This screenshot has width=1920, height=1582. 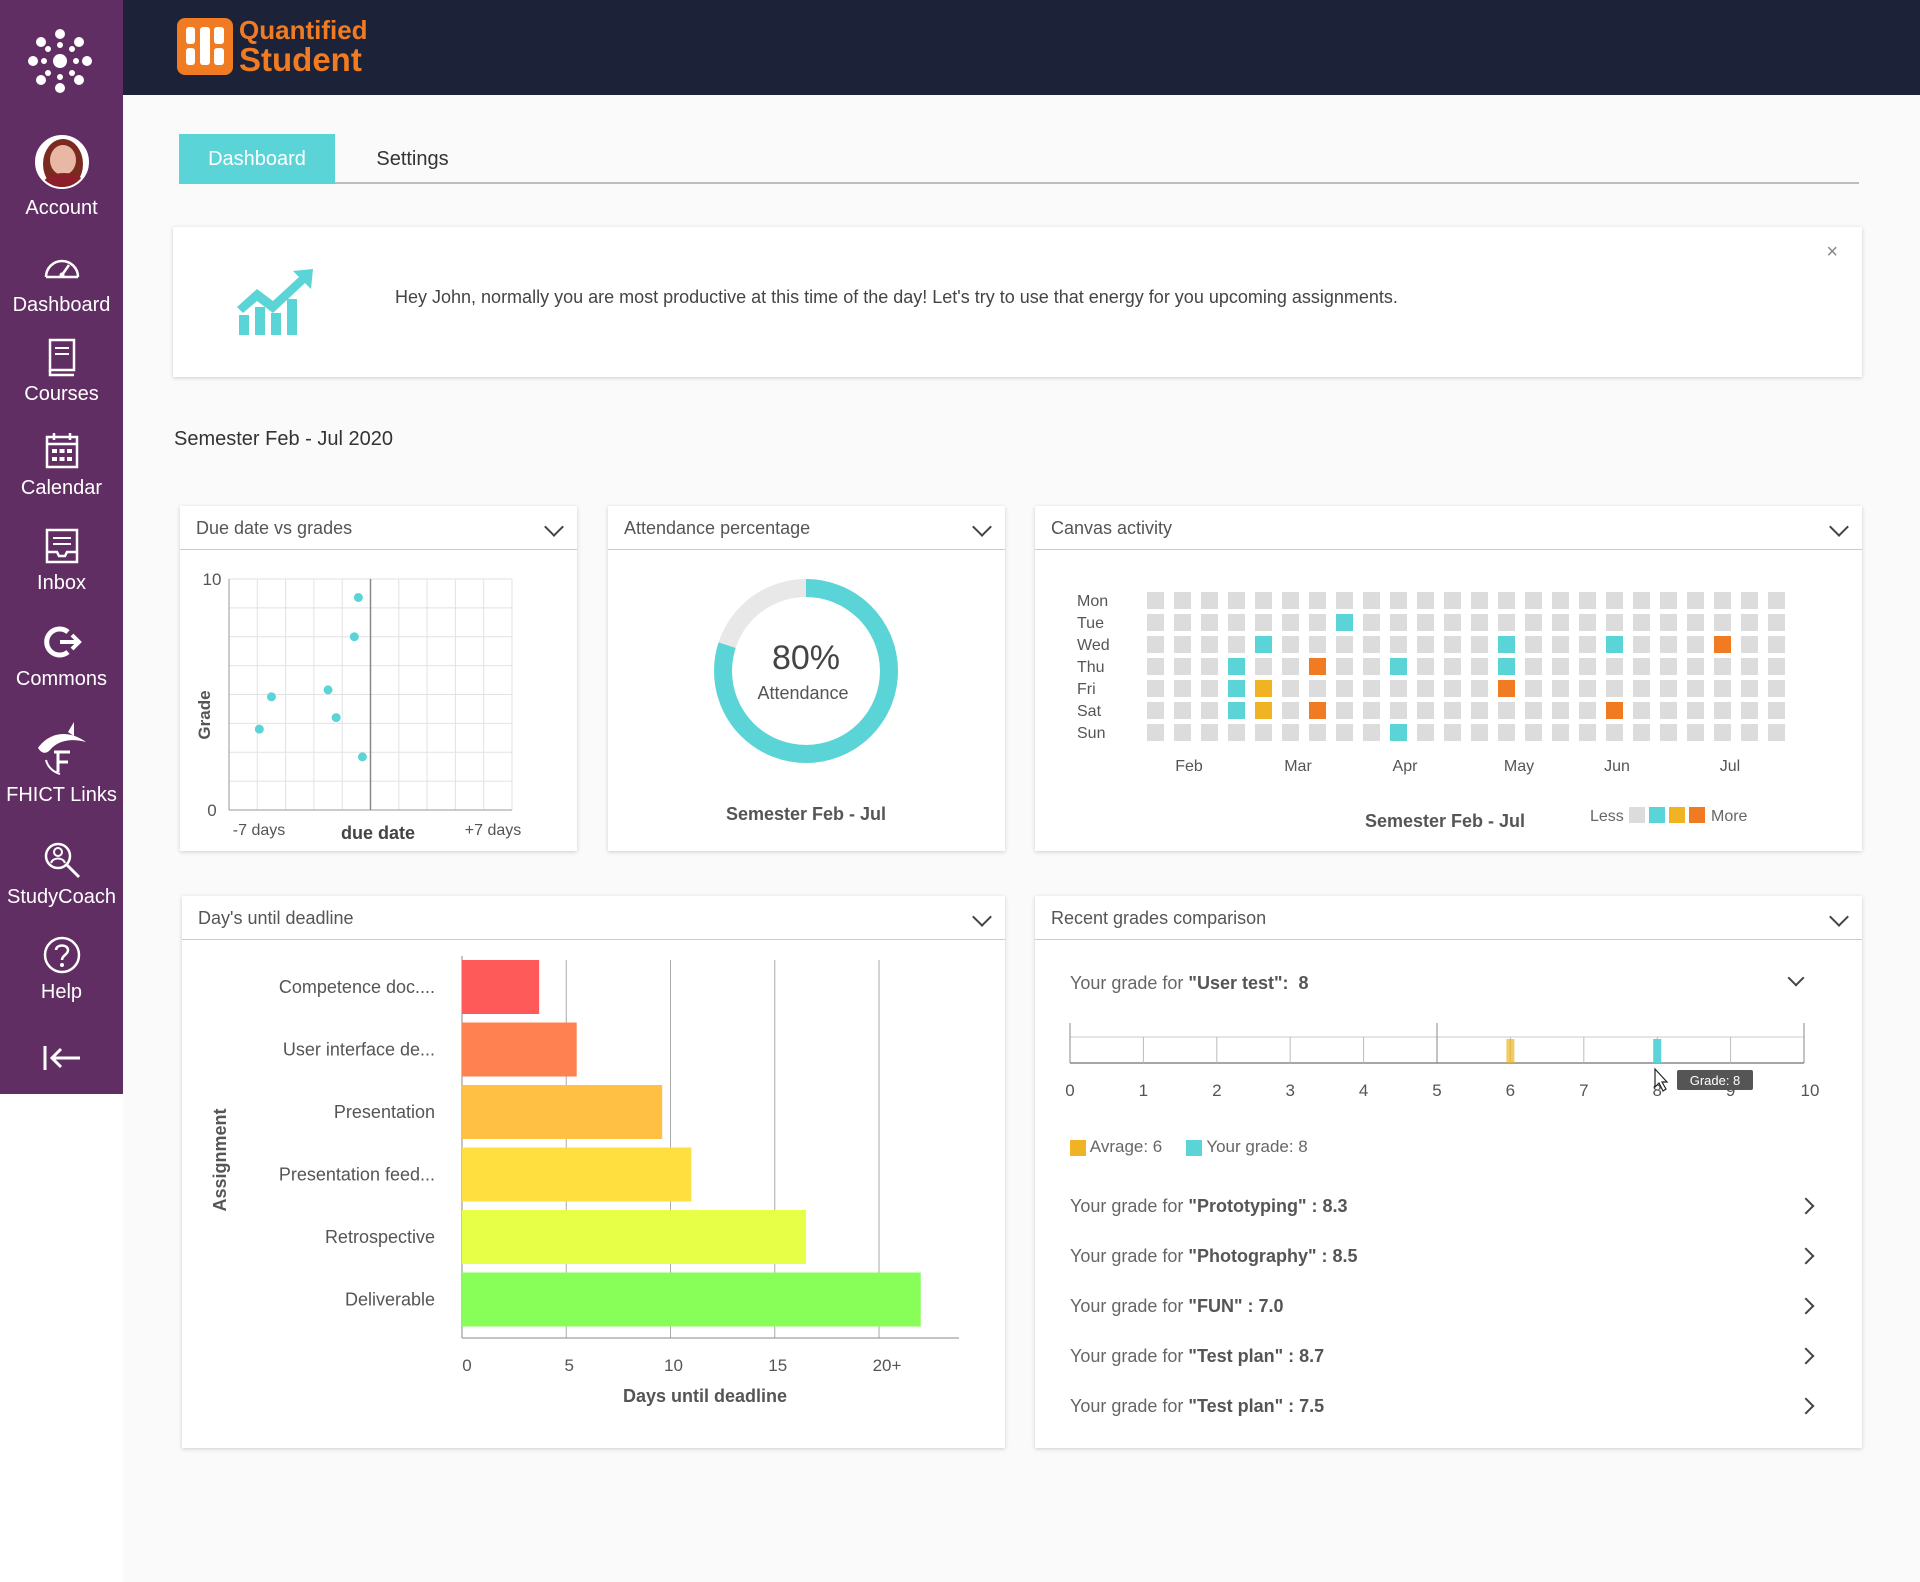 What do you see at coordinates (1715, 1080) in the screenshot?
I see `grade-tooltip` at bounding box center [1715, 1080].